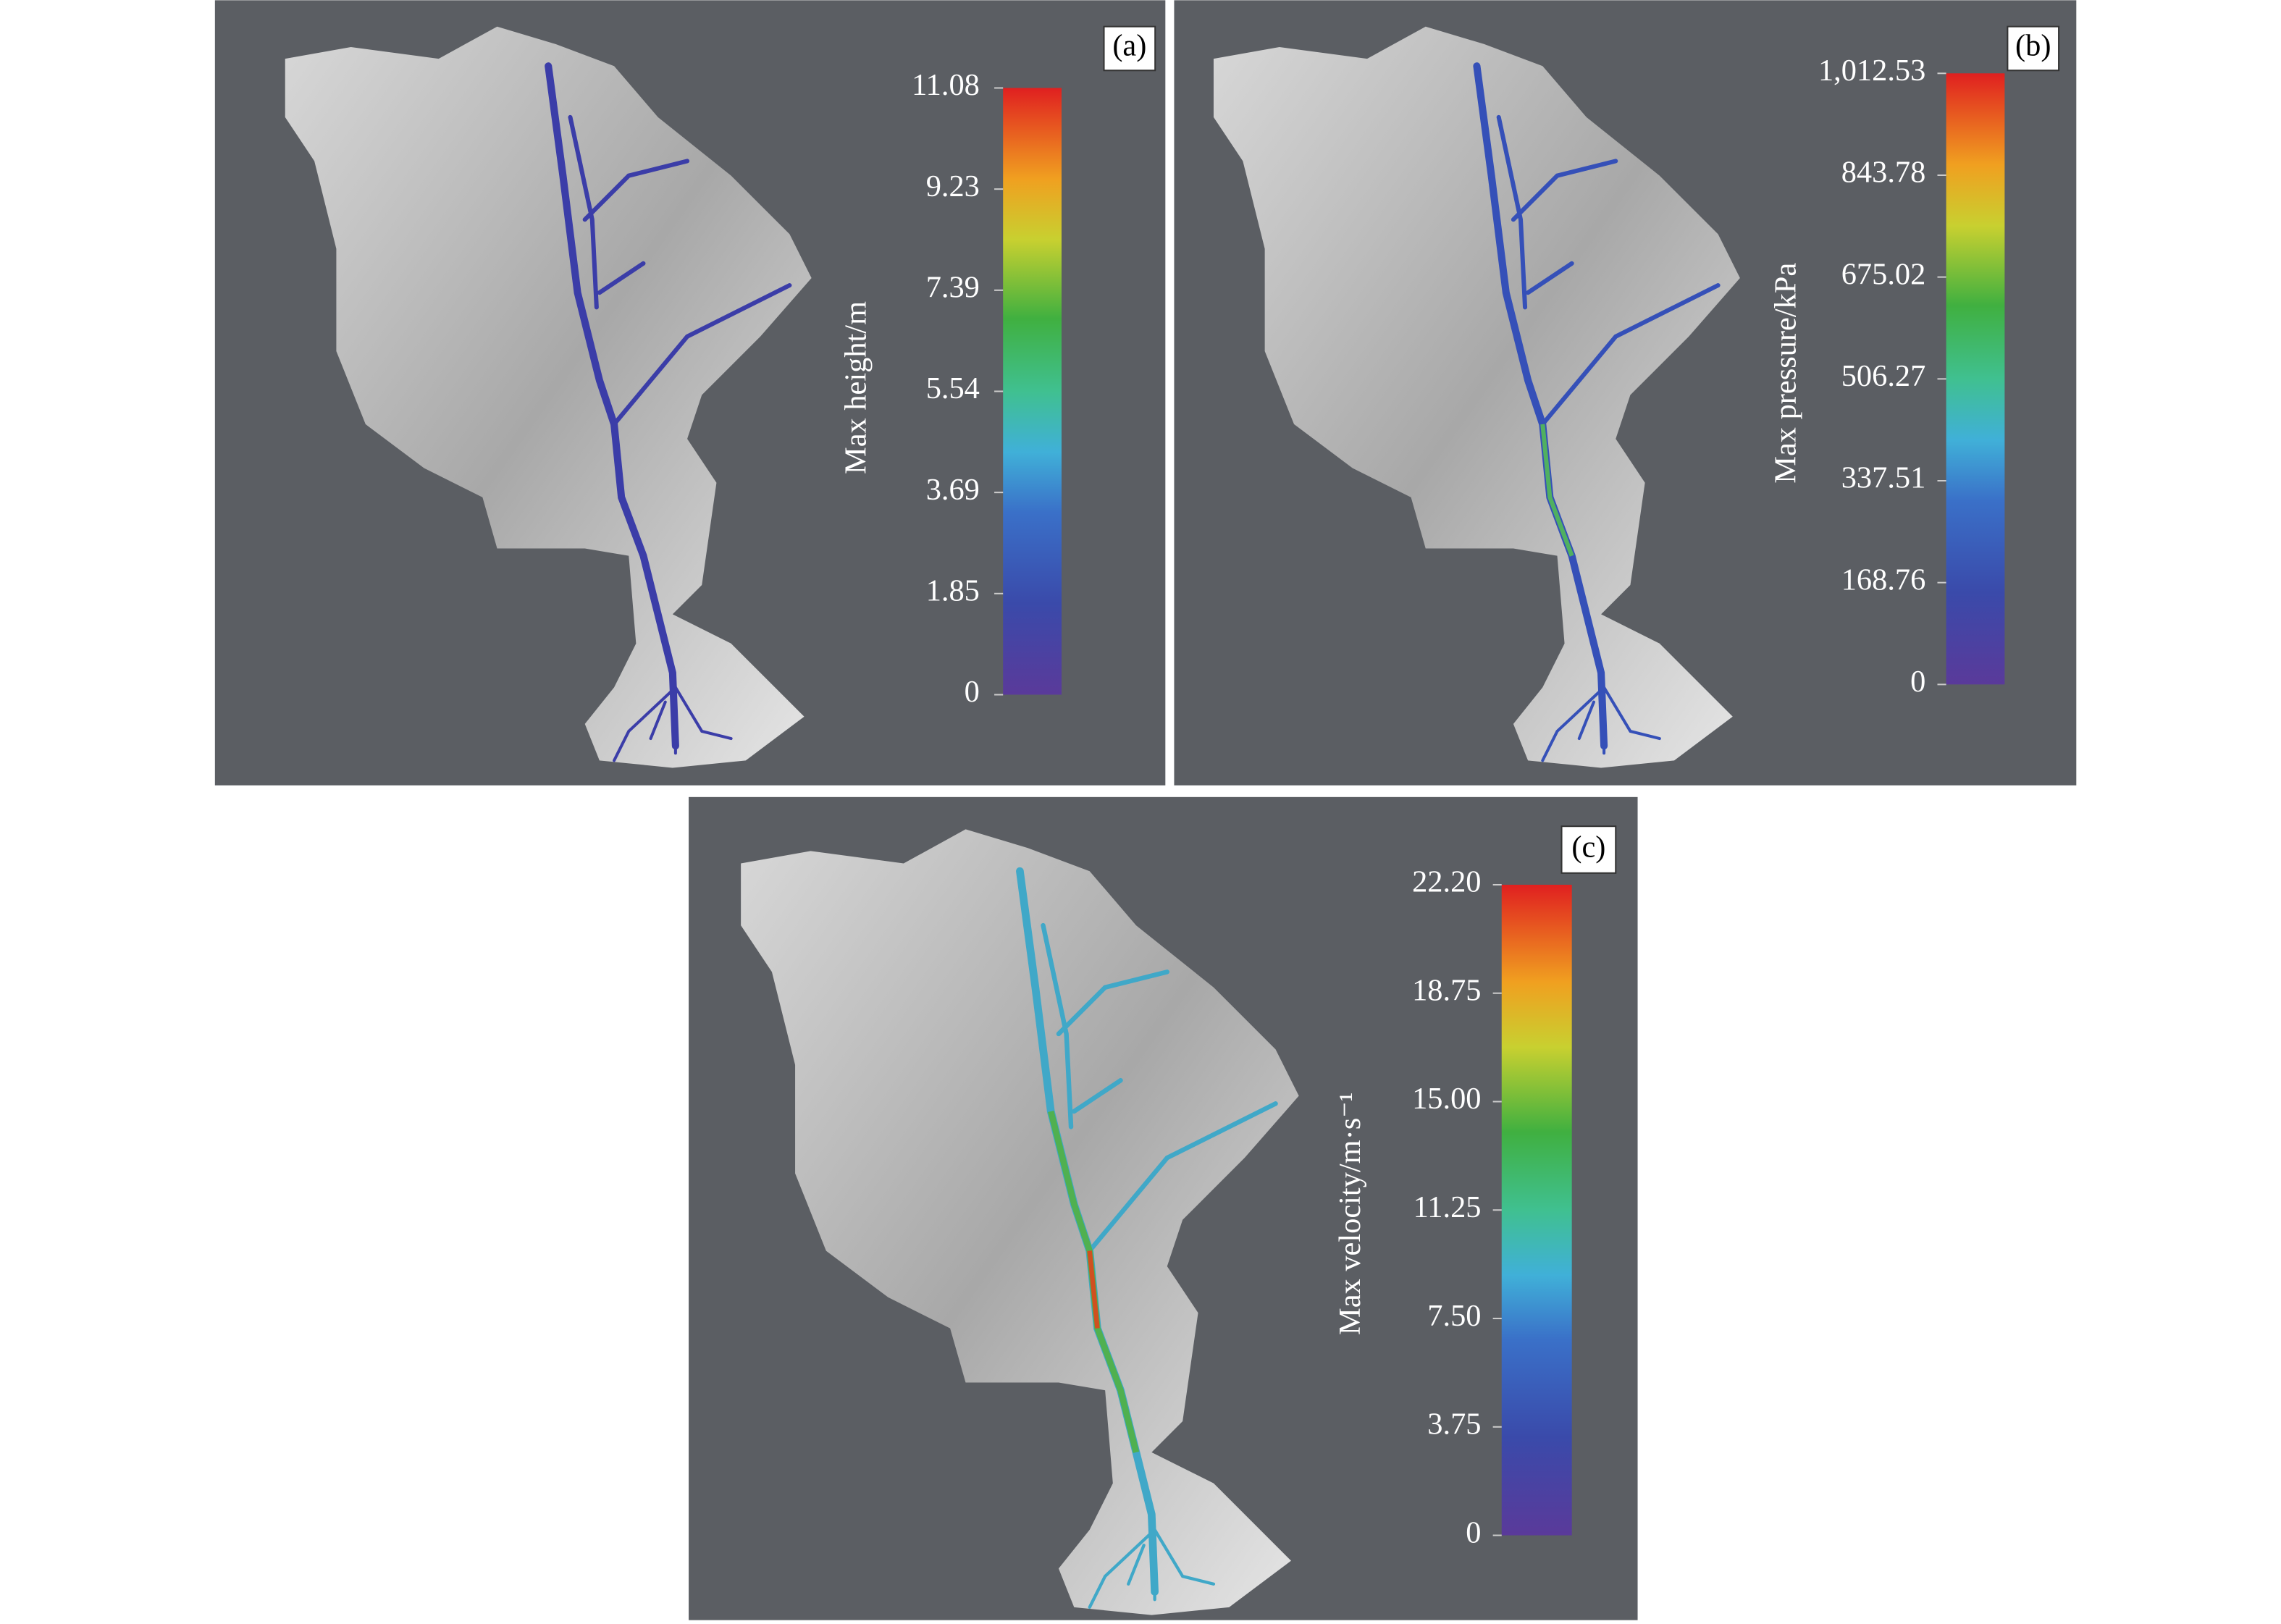  I want to click on tick-label: 11.25, so click(1448, 1207).